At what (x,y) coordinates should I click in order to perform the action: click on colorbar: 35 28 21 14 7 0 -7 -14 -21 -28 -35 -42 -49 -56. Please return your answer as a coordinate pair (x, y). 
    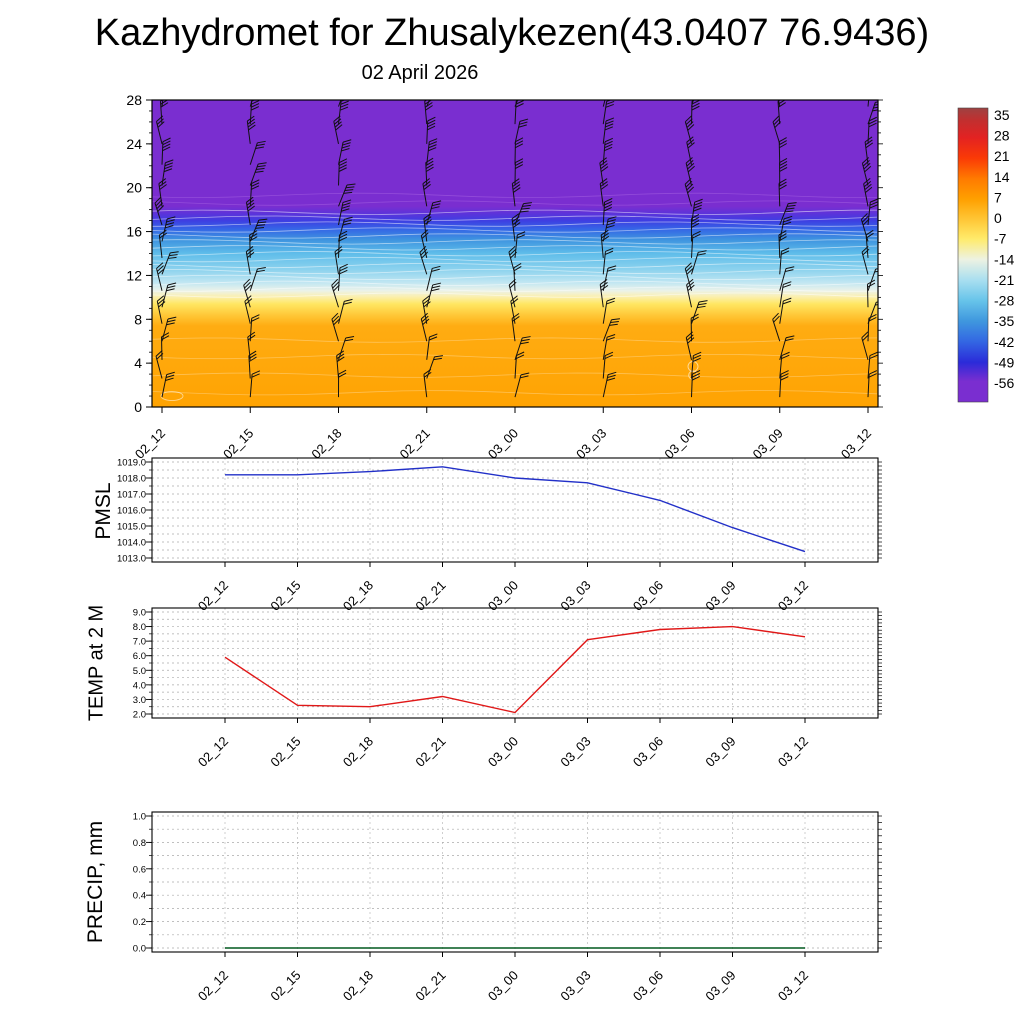
    Looking at the image, I should click on (985, 255).